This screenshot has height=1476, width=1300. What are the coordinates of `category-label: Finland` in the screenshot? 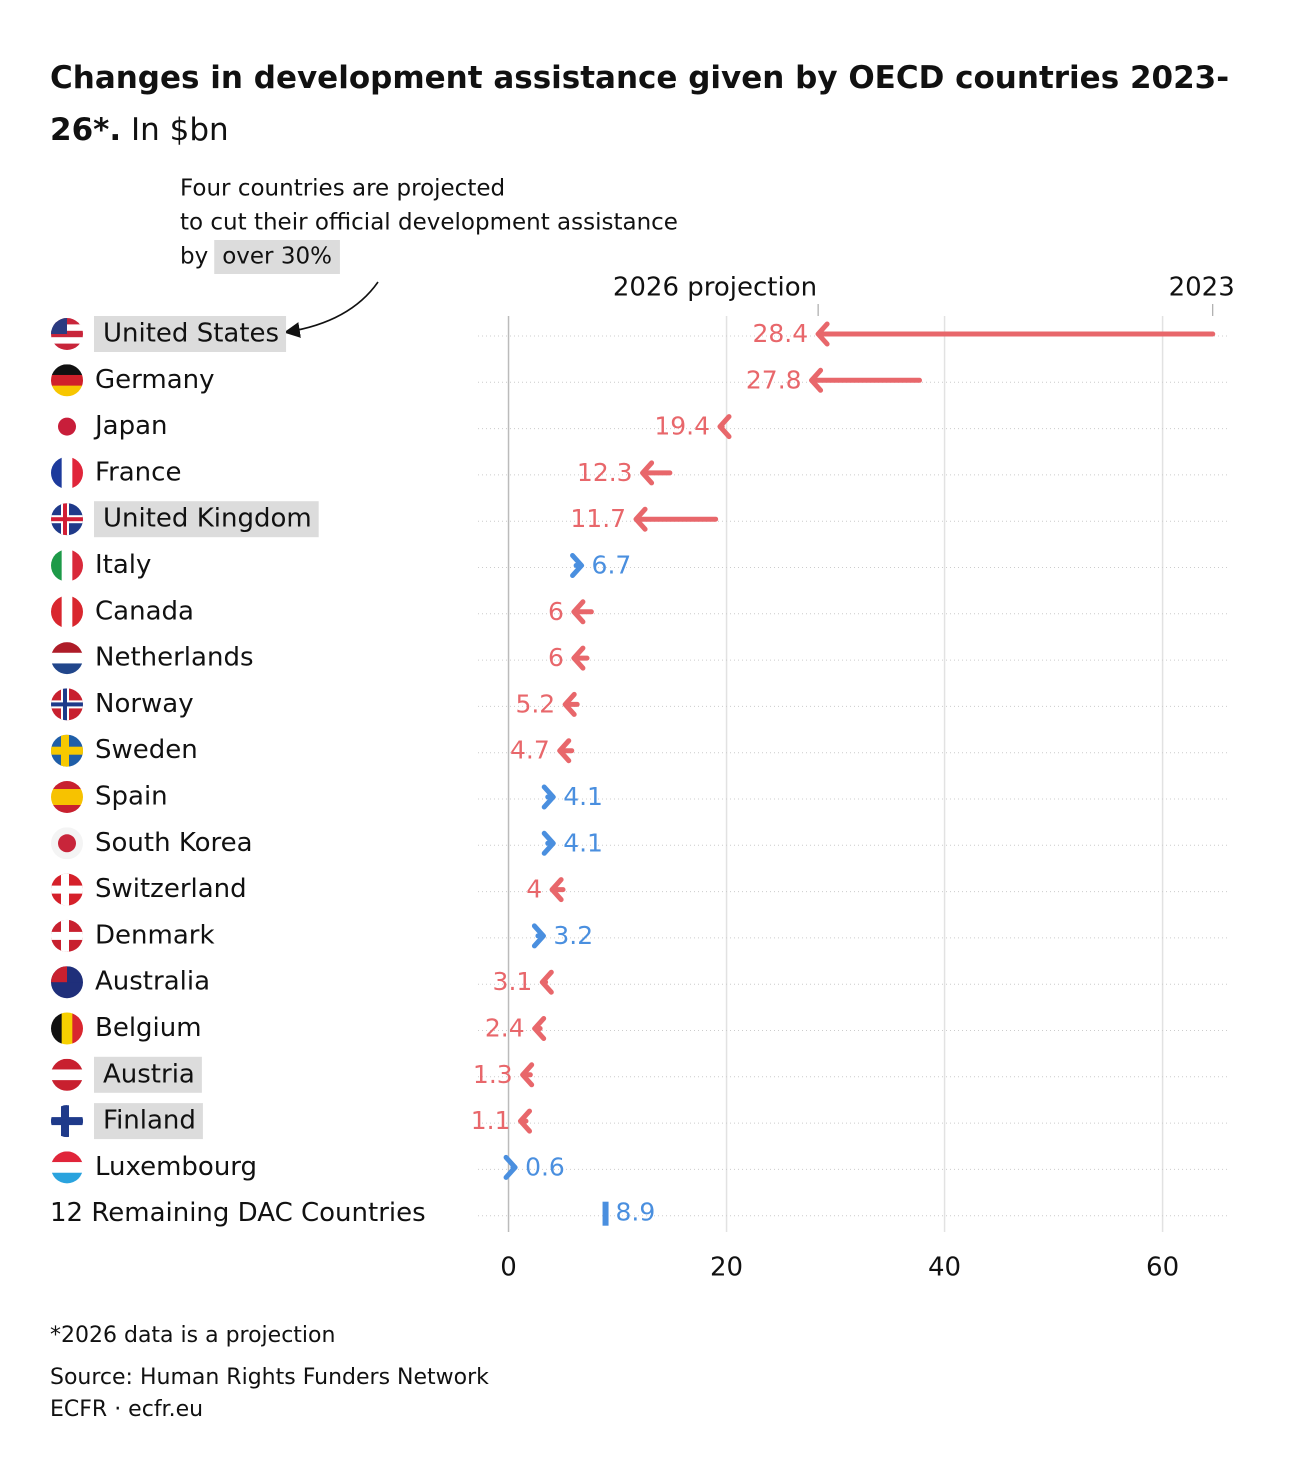 It's located at (149, 1121).